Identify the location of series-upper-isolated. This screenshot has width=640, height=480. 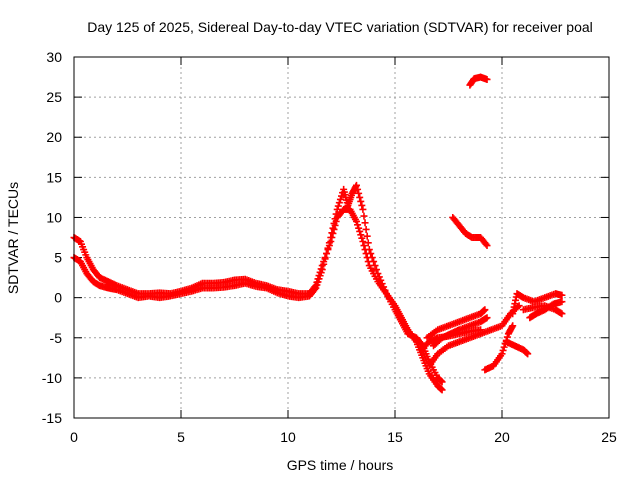
(470, 231).